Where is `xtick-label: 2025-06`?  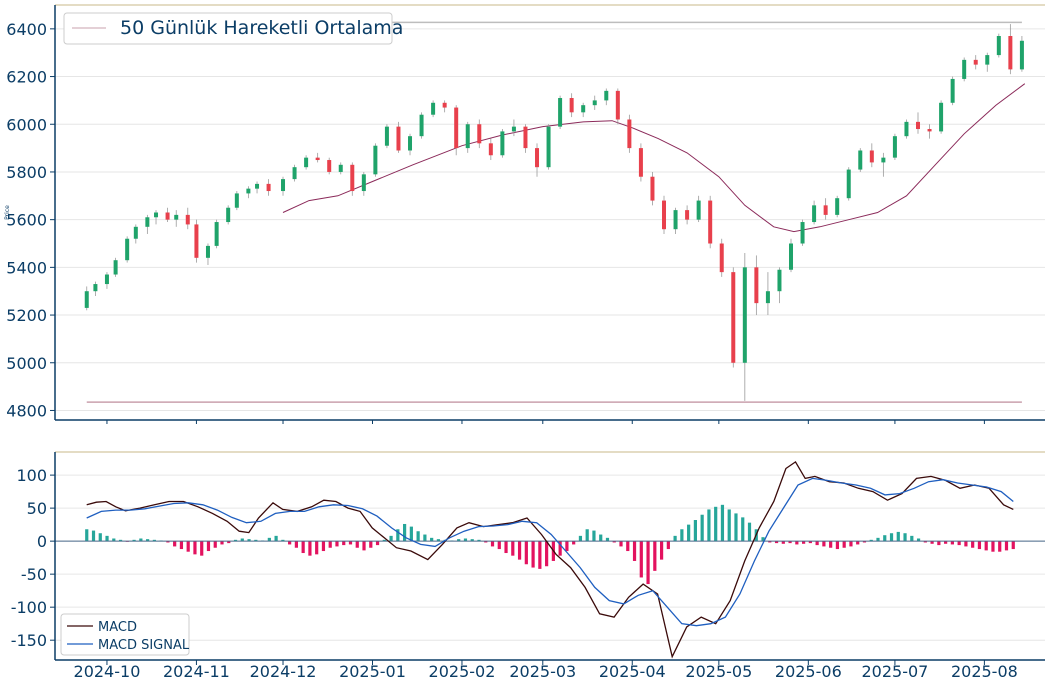
xtick-label: 2025-06 is located at coordinates (808, 671).